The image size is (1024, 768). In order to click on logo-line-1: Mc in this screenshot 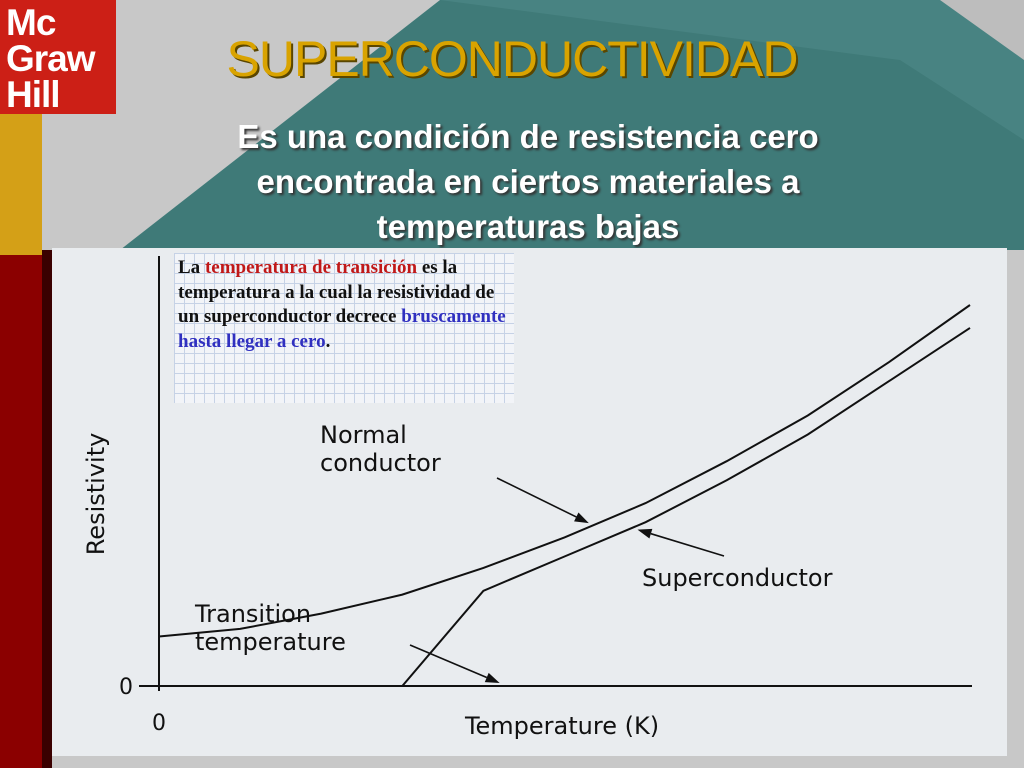, I will do `click(31, 22)`.